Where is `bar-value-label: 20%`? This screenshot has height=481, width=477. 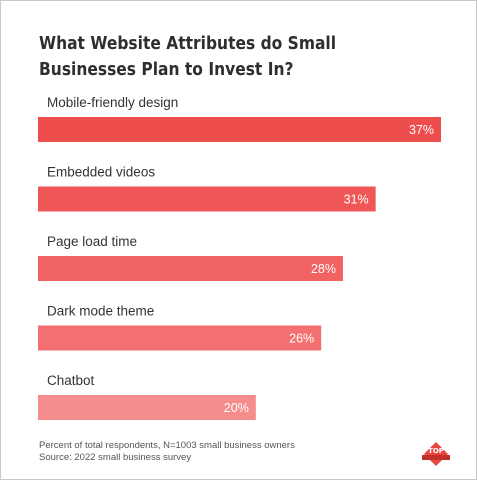
bar-value-label: 20% is located at coordinates (236, 408).